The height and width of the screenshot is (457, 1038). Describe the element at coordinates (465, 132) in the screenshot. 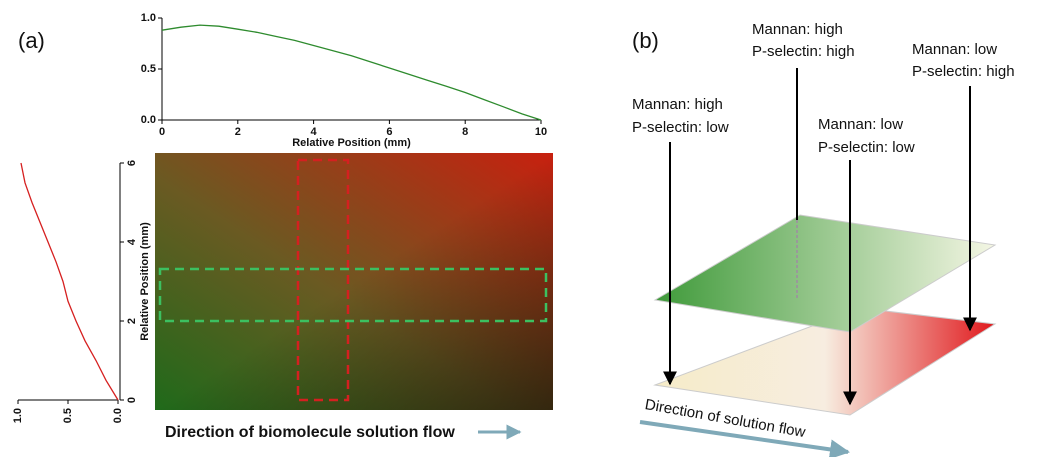

I see `x-tick-label: 8` at that location.